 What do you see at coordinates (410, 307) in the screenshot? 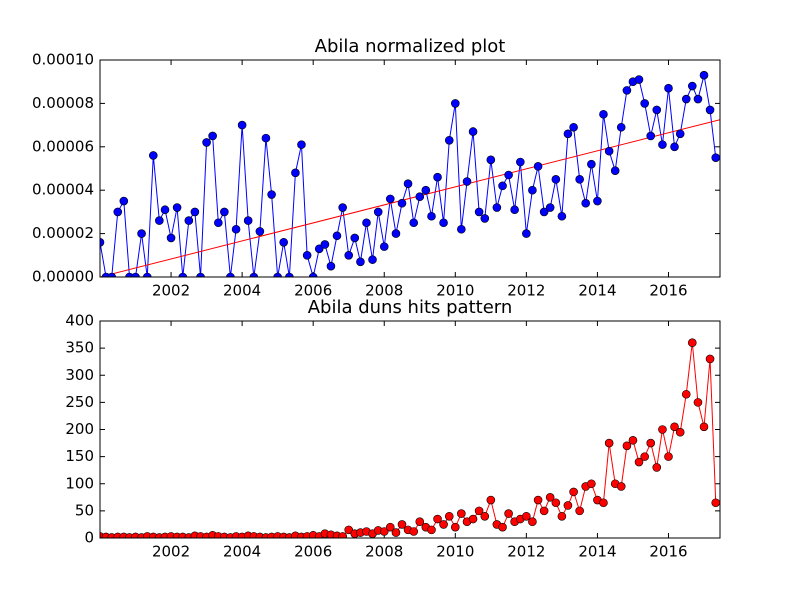
I see `chart-title: Abila duns hits pattern` at bounding box center [410, 307].